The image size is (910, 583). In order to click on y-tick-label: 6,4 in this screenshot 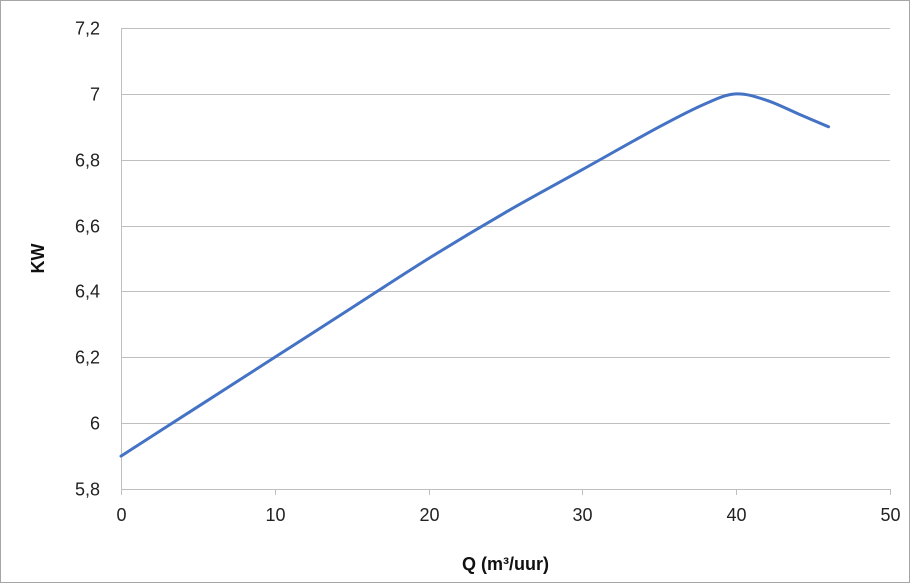, I will do `click(87, 292)`.